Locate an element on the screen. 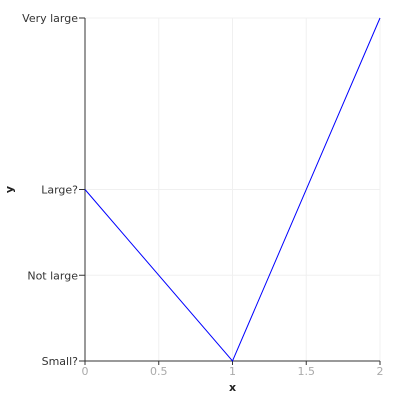 This screenshot has width=400, height=400. y-tick-label: Large? is located at coordinates (59, 190).